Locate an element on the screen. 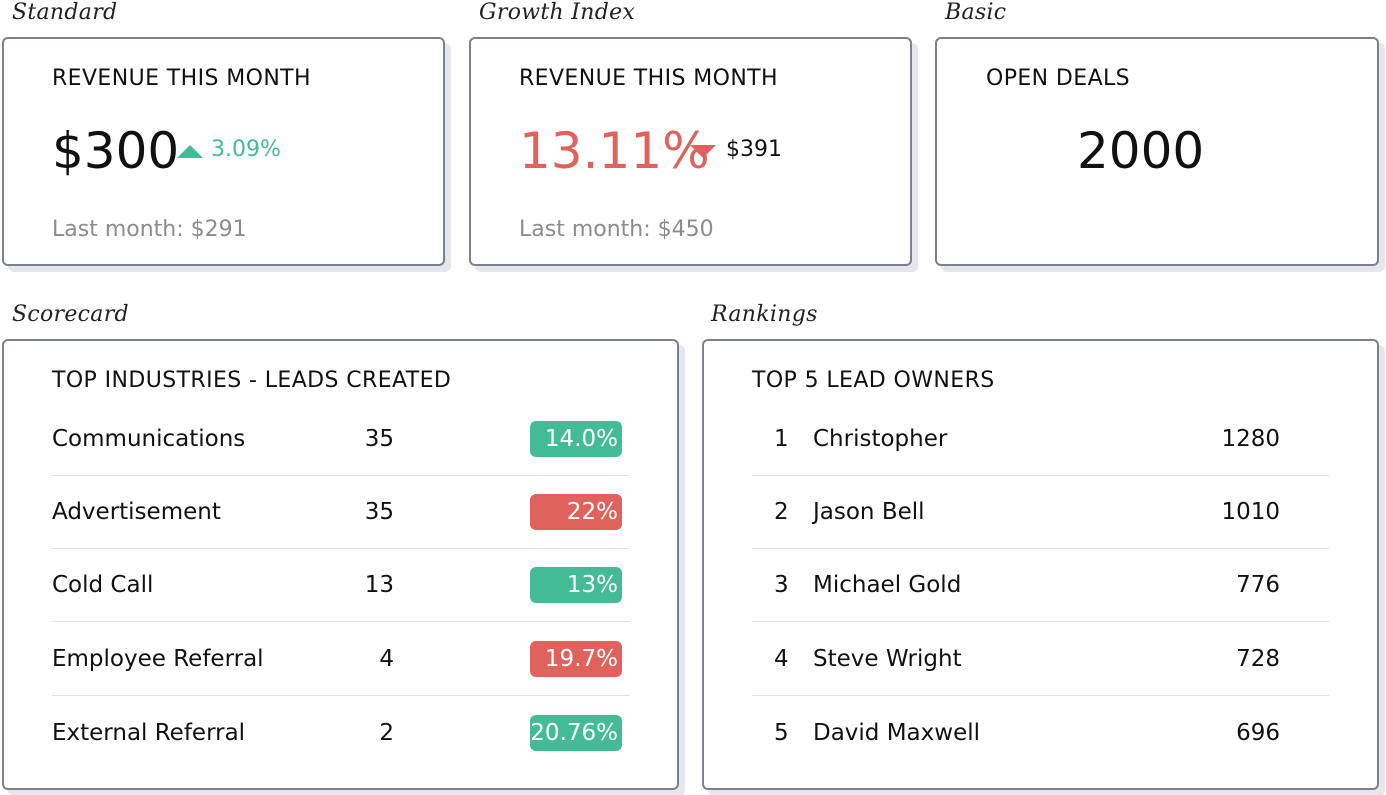 The width and height of the screenshot is (1386, 795). basic-kpi-card: OPEN DEALS 2000 is located at coordinates (1157, 151).